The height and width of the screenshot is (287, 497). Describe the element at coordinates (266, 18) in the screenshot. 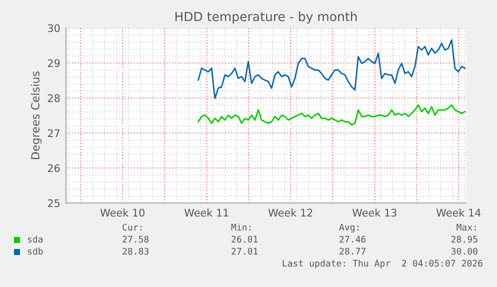

I see `chart-title: HDD temperature - by month` at that location.